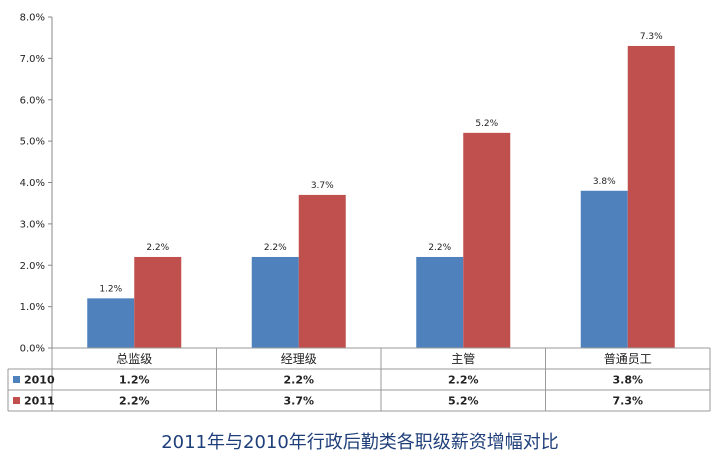 This screenshot has width=720, height=462. What do you see at coordinates (32, 142) in the screenshot?
I see `y-tick-label: 5.0%` at bounding box center [32, 142].